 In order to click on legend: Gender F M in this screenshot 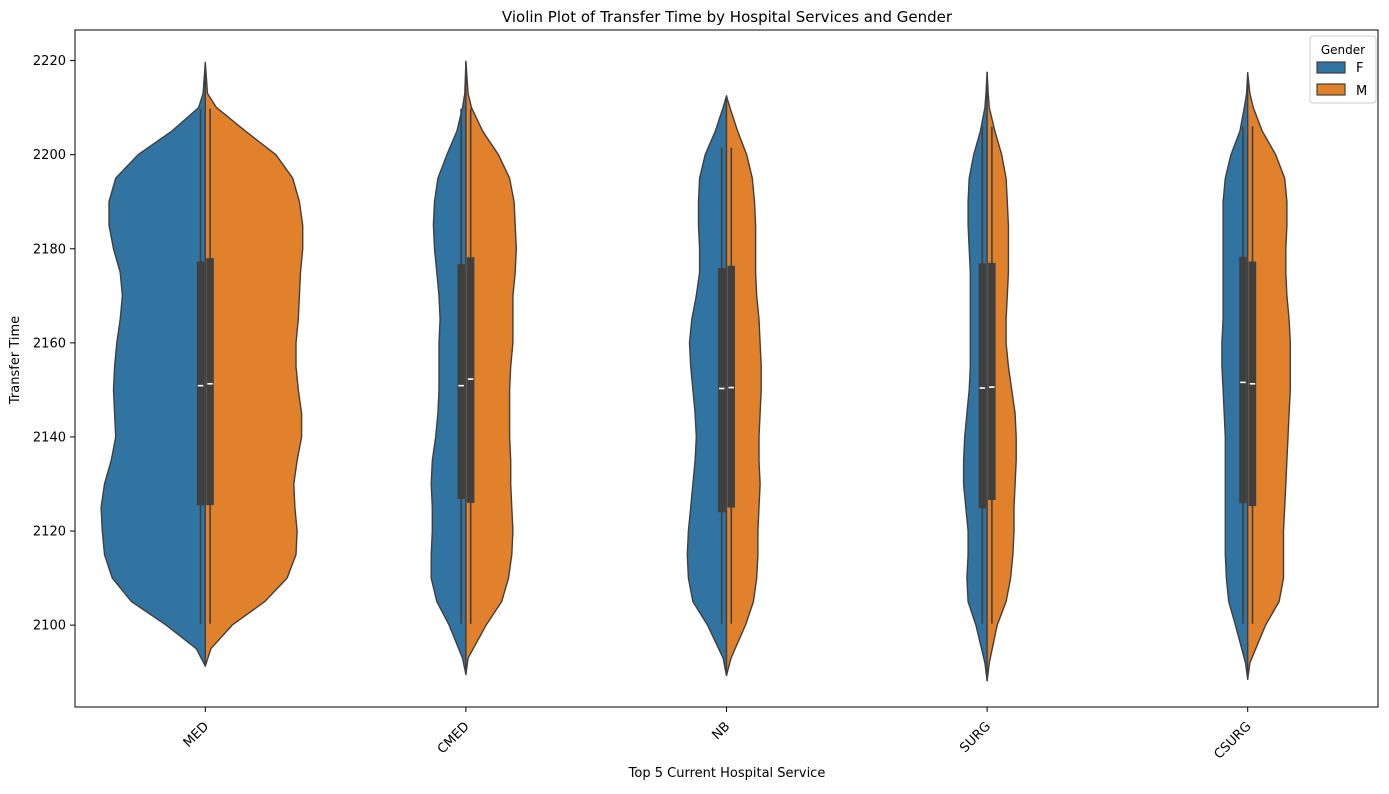, I will do `click(1343, 69)`.